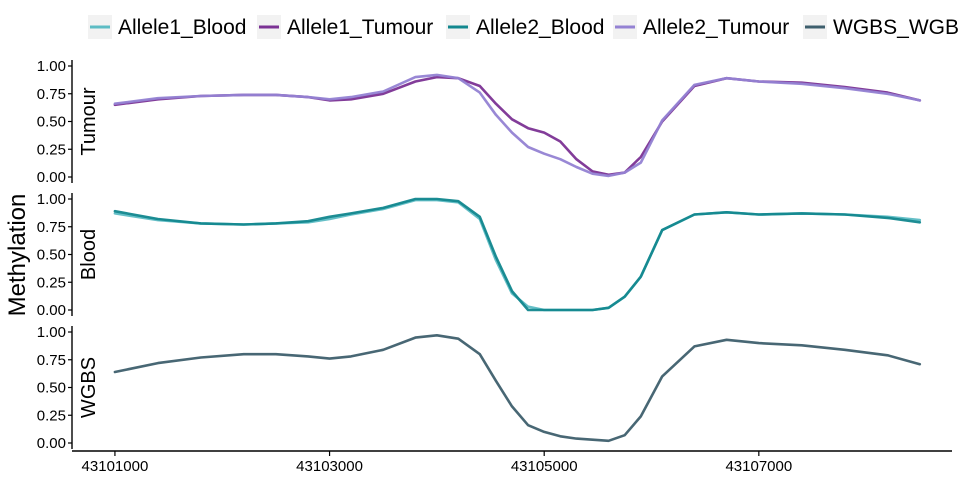 The image size is (960, 480). What do you see at coordinates (89, 387) in the screenshot?
I see `panel-strip-label: WGBS` at bounding box center [89, 387].